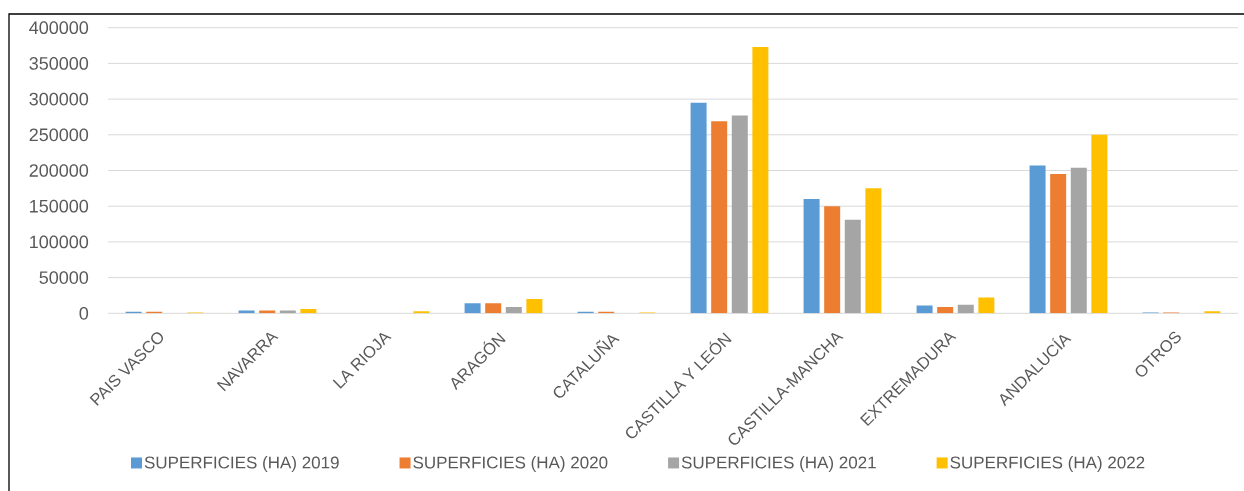  I want to click on y-tick-label: 350000, so click(59, 63).